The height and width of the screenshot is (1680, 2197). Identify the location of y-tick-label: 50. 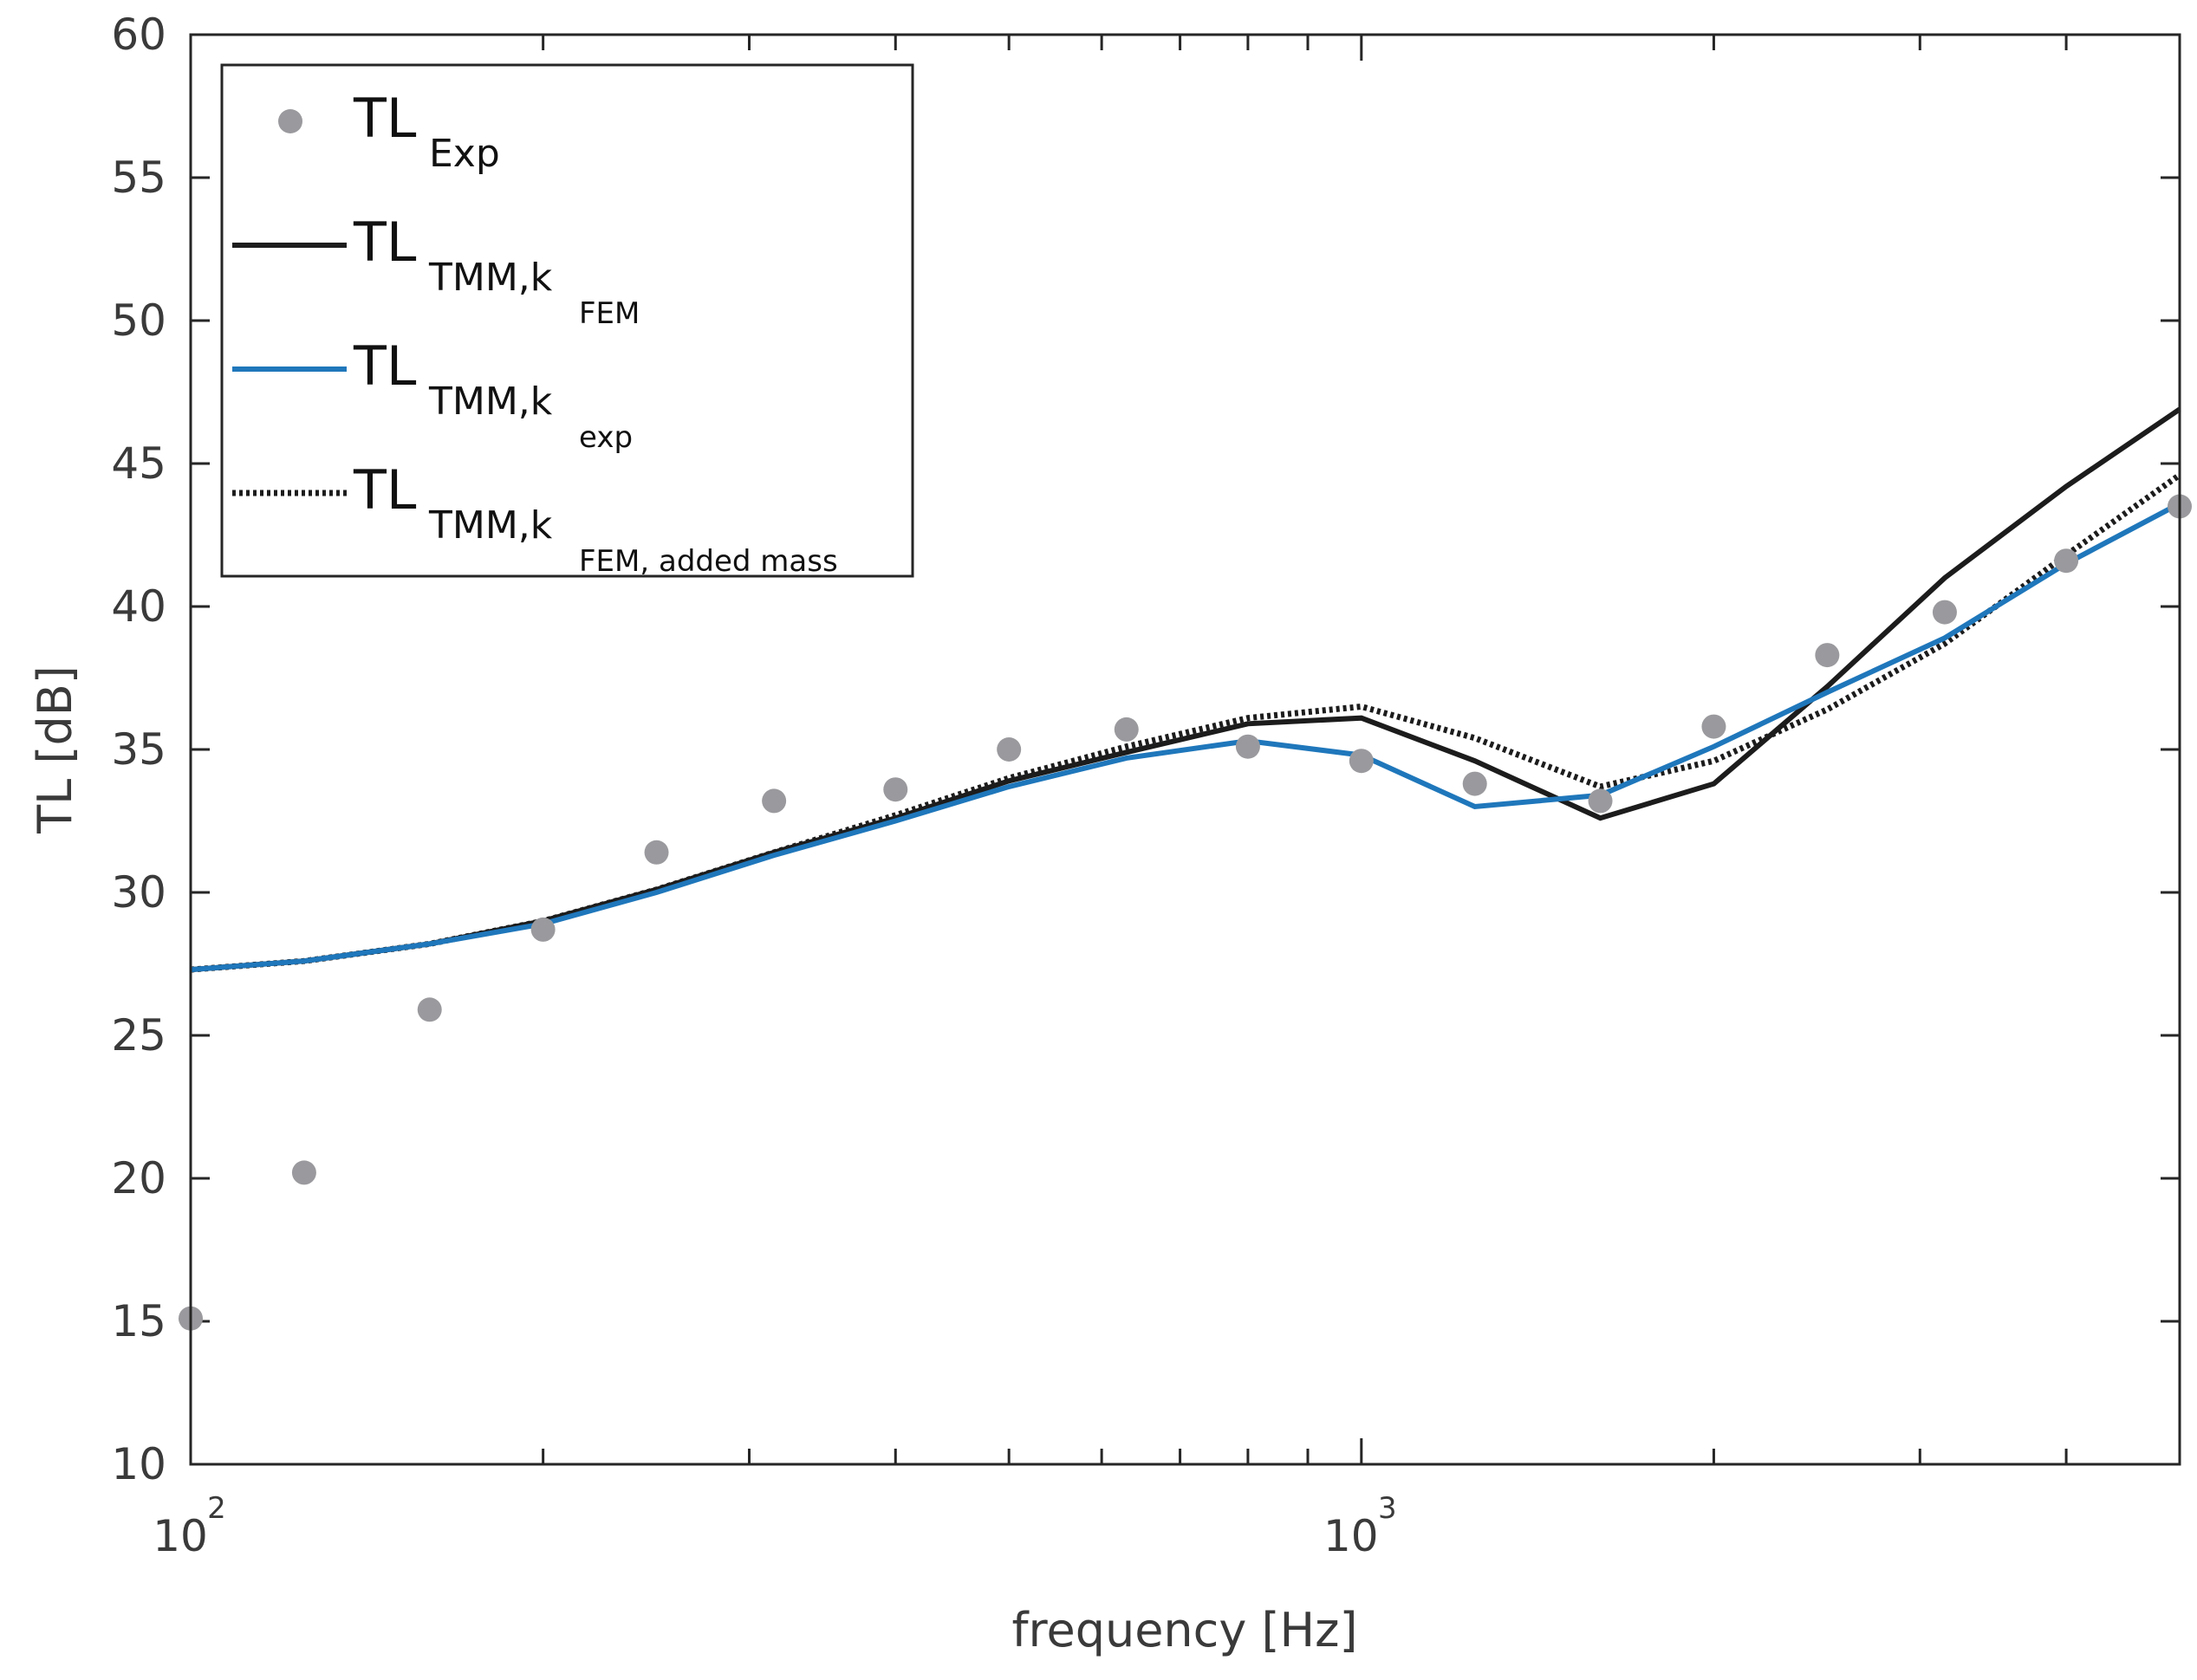
(138, 320).